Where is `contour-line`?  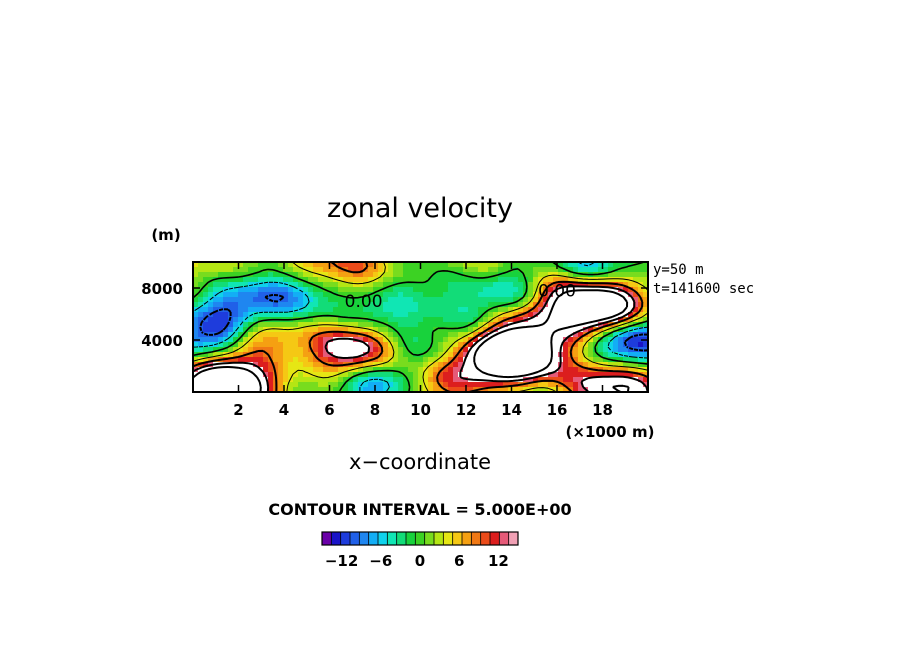
contour-line is located at coordinates (411, 340).